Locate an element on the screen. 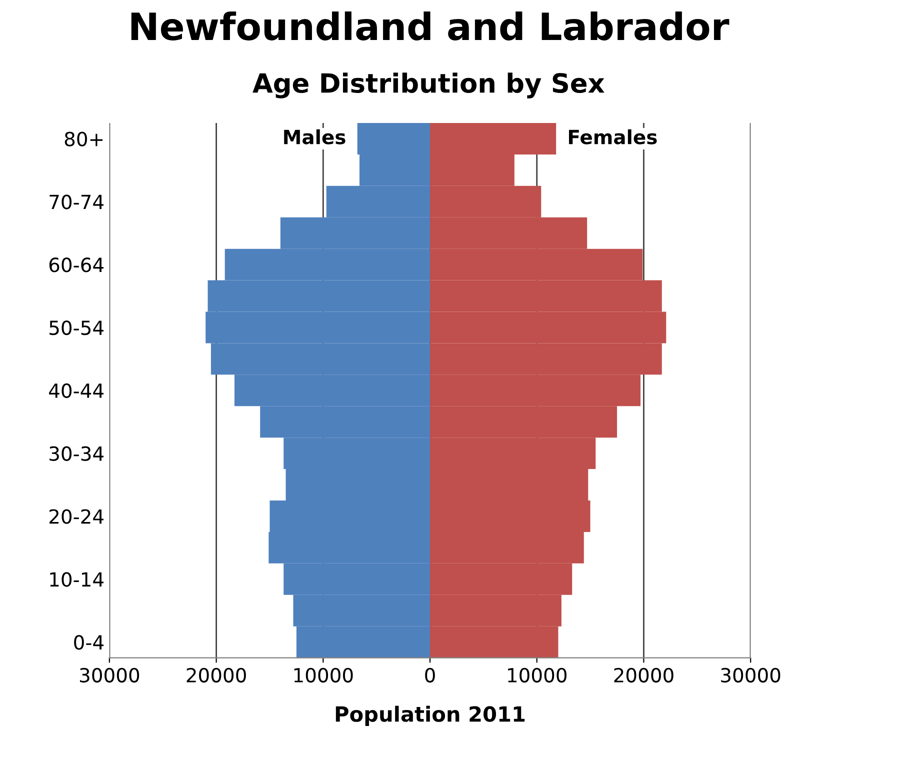  x-tick-label: 0 is located at coordinates (430, 675).